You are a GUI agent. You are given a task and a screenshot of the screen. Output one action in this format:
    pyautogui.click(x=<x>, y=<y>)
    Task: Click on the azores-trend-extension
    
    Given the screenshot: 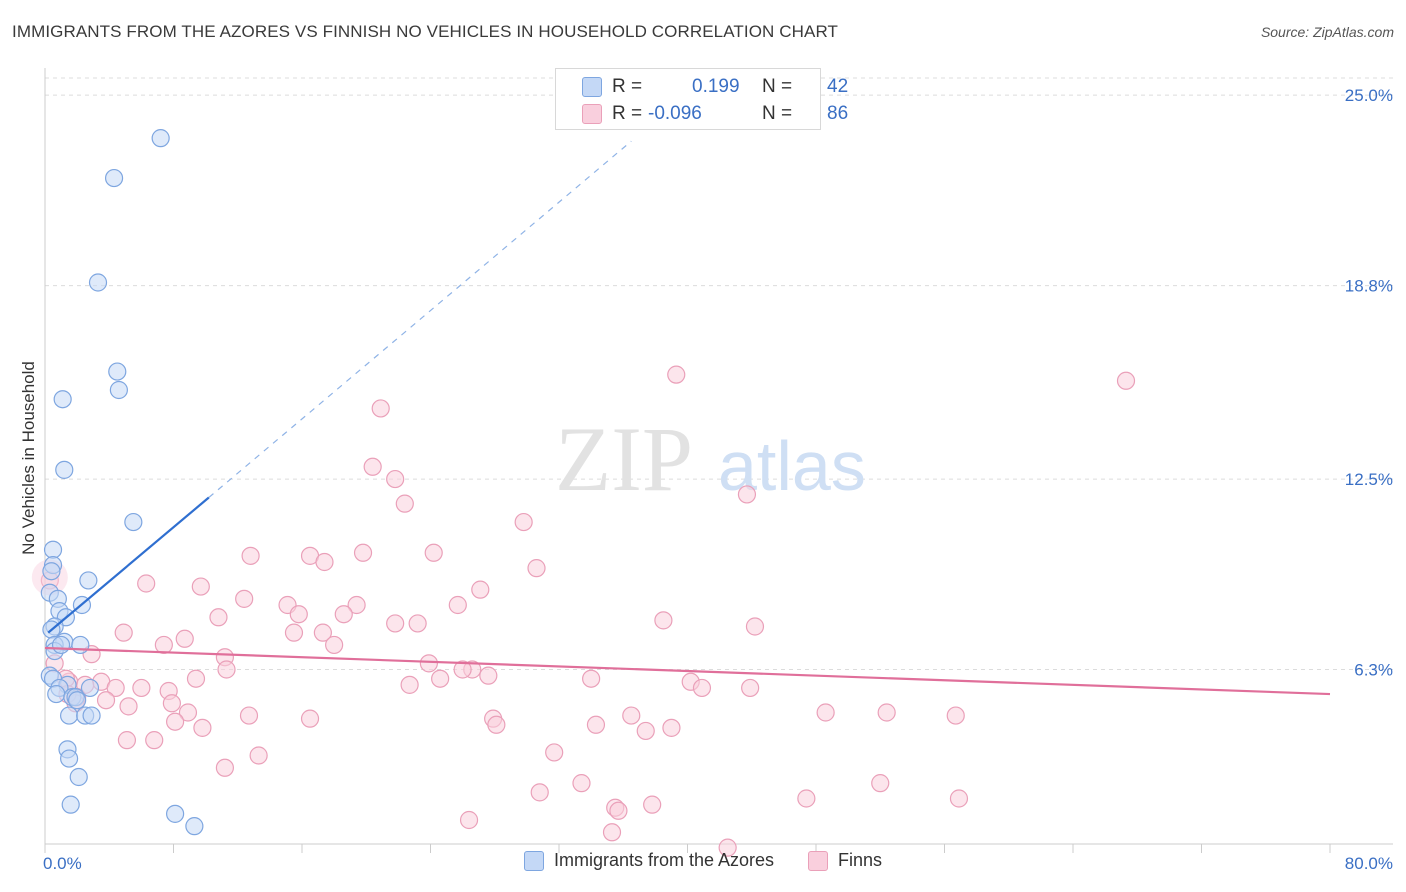 What is the action you would take?
    pyautogui.click(x=420, y=319)
    